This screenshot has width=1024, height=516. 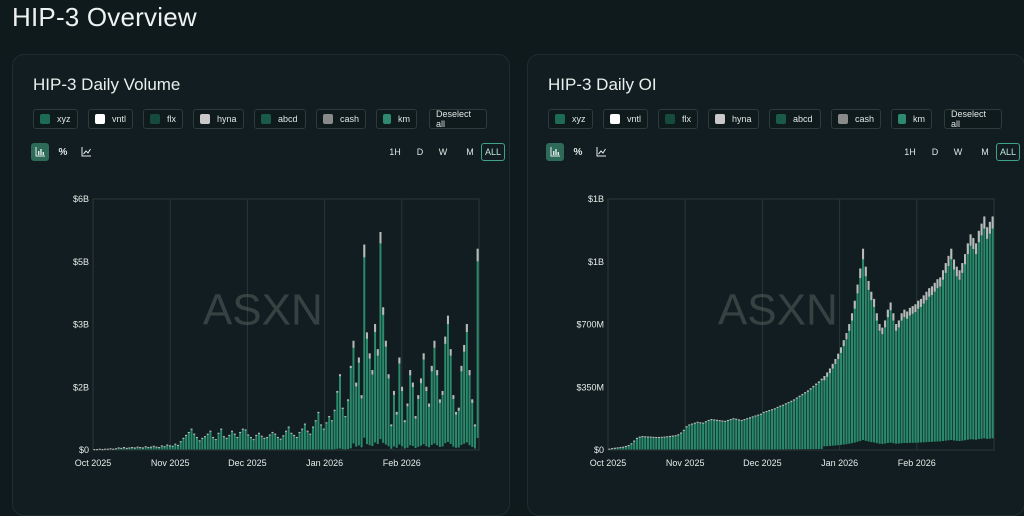 What do you see at coordinates (596, 199) in the screenshot?
I see `y-tick-label: $1B` at bounding box center [596, 199].